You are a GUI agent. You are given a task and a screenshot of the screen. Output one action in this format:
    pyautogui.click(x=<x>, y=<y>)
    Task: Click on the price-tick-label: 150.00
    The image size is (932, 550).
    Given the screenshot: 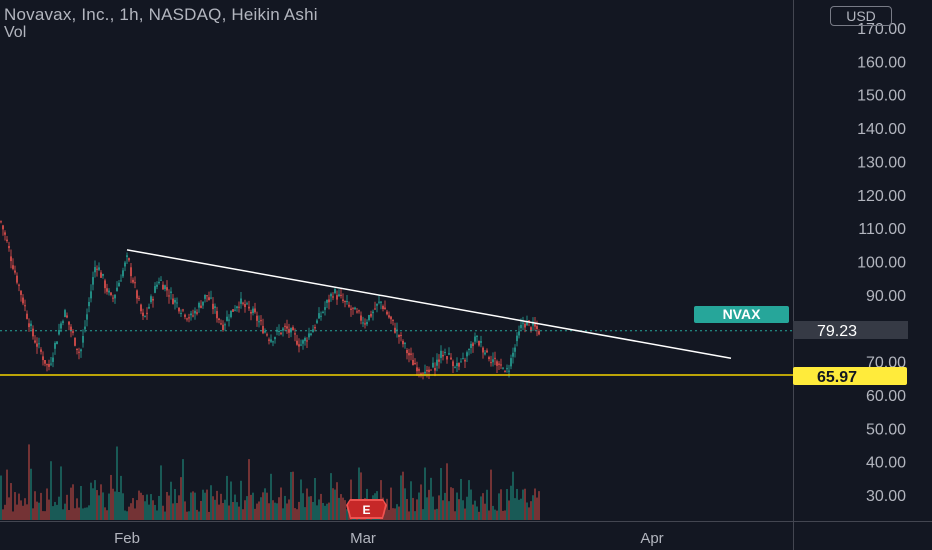 What is the action you would take?
    pyautogui.click(x=881, y=96)
    